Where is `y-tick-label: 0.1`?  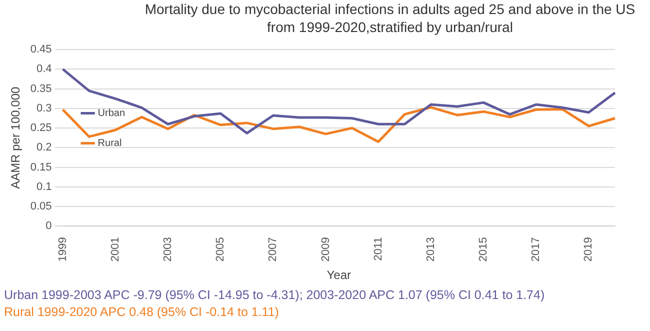 y-tick-label: 0.1 is located at coordinates (44, 186).